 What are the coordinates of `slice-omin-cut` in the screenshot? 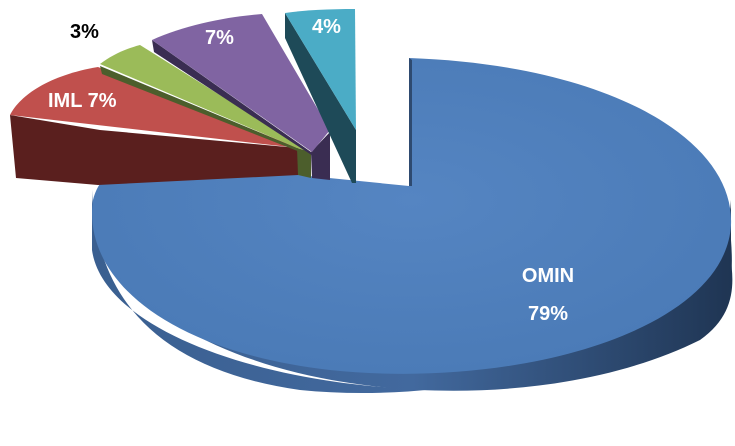 It's located at (410, 122).